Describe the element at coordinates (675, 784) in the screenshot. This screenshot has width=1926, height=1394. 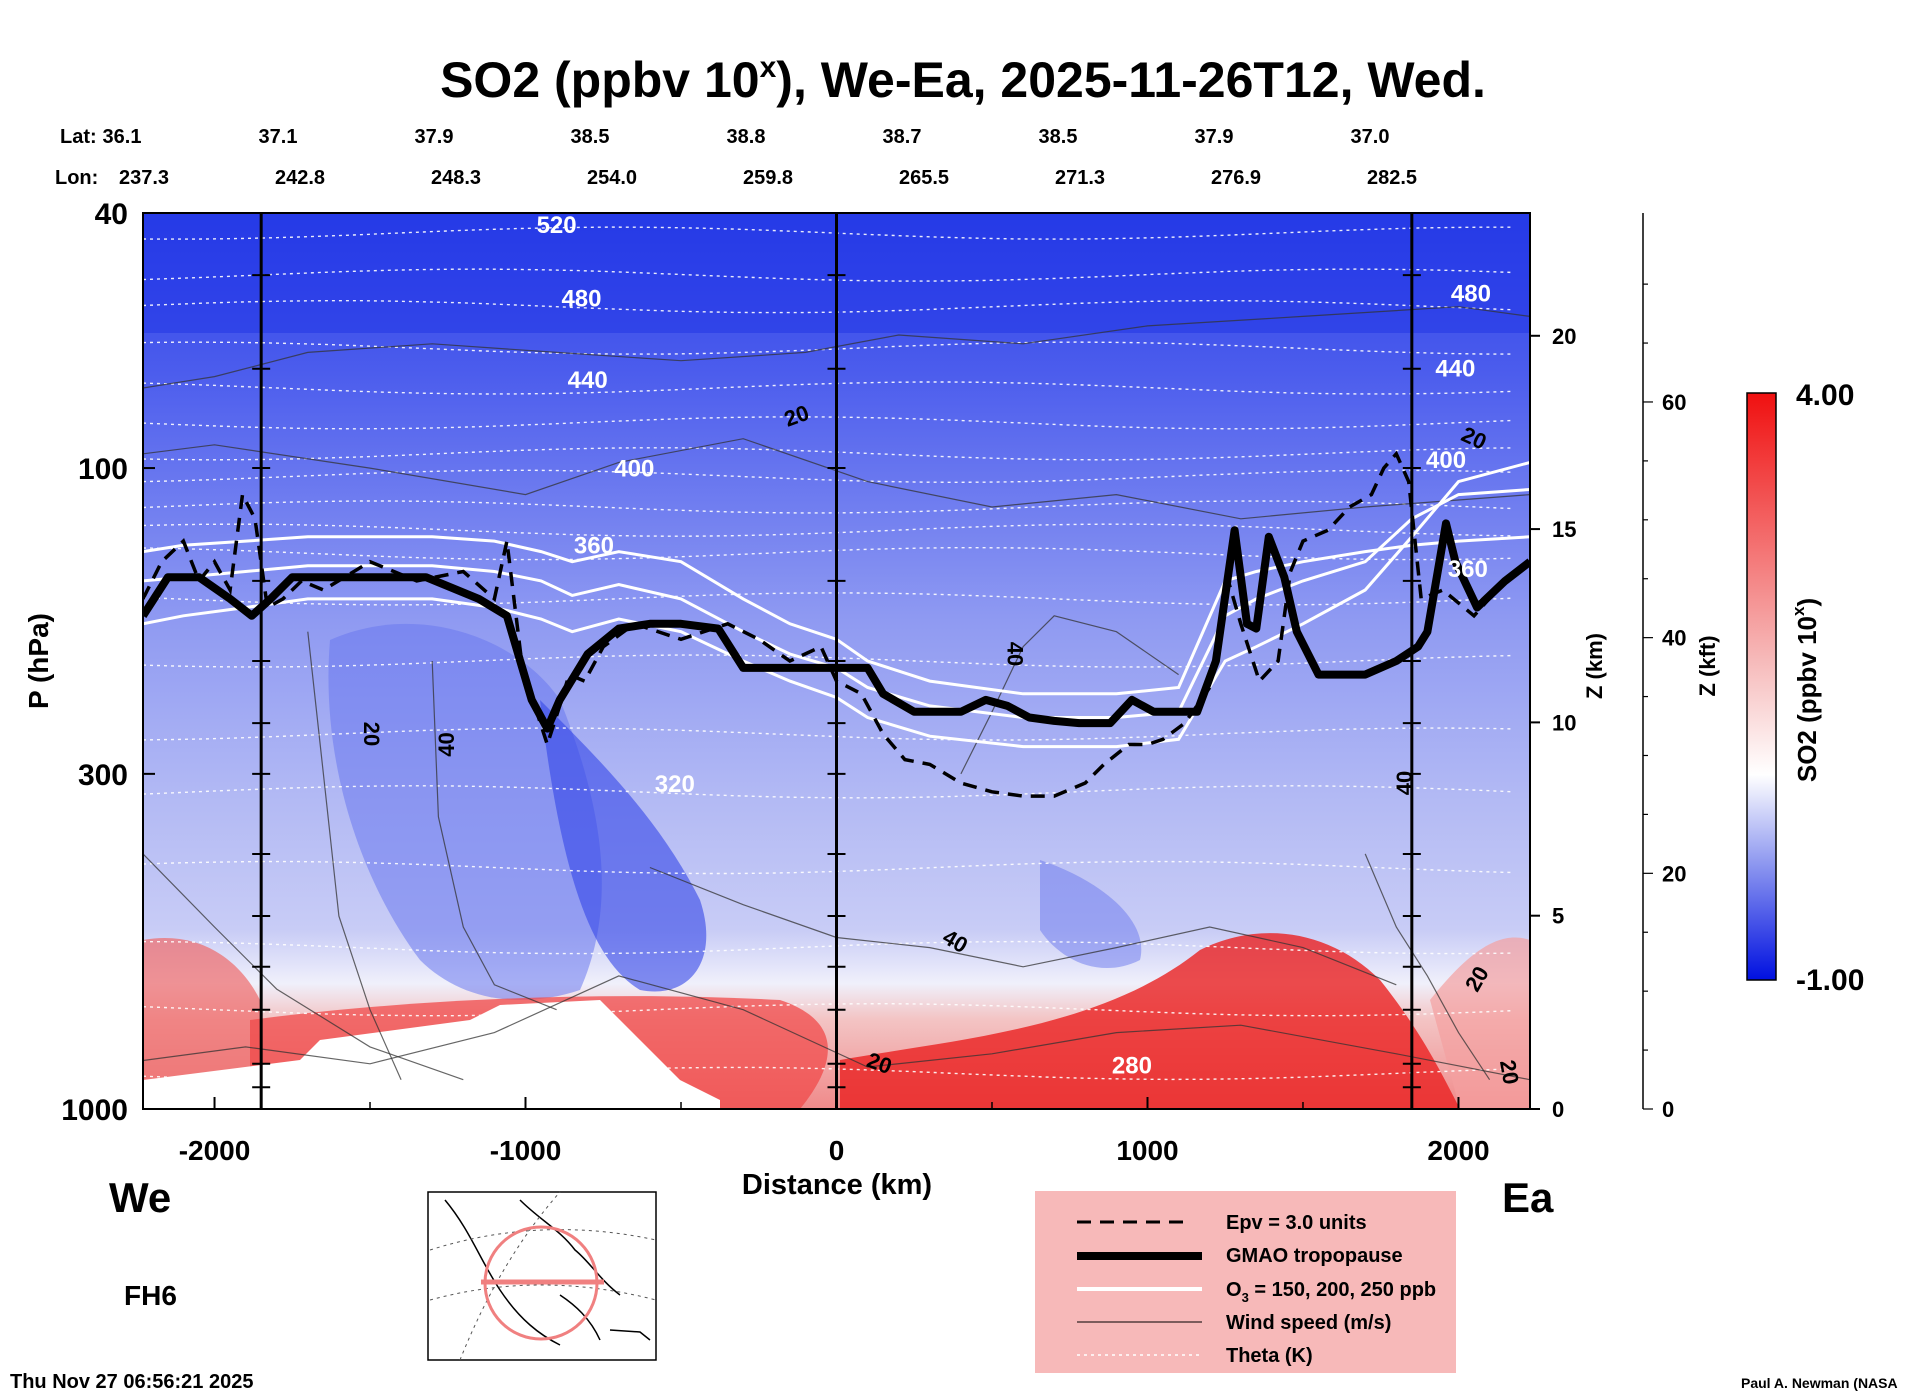
I see `theta-contour-label: 320` at that location.